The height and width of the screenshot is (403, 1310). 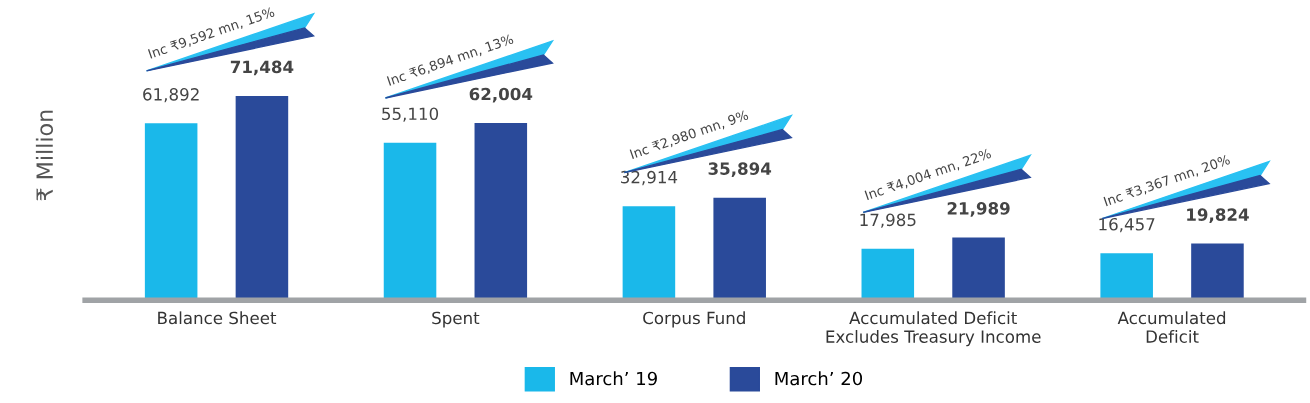 I want to click on data-label: 16,457, so click(x=1127, y=225).